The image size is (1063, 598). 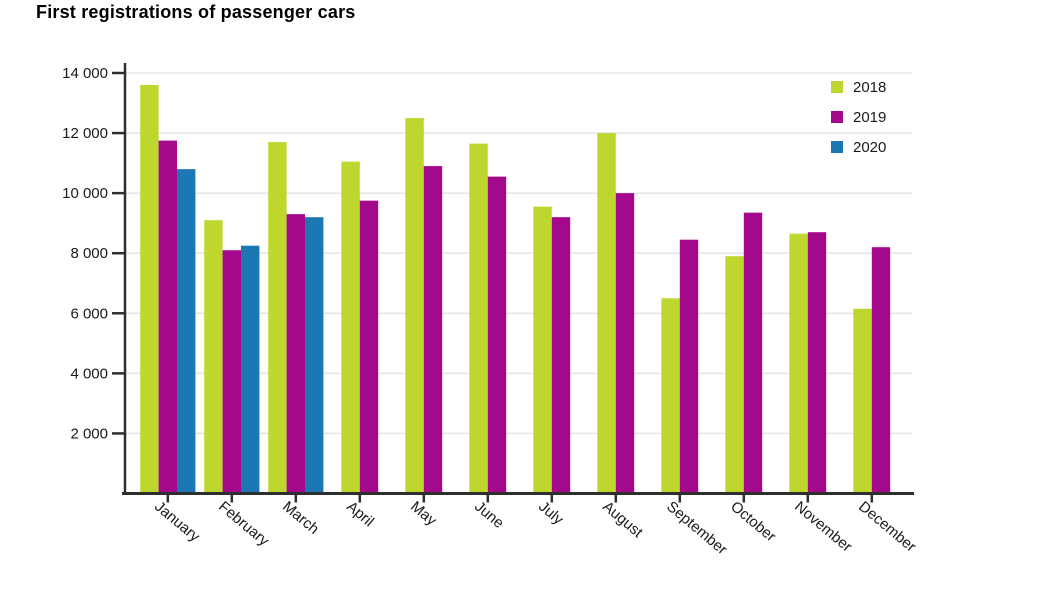 What do you see at coordinates (300, 518) in the screenshot?
I see `x-label-march: March` at bounding box center [300, 518].